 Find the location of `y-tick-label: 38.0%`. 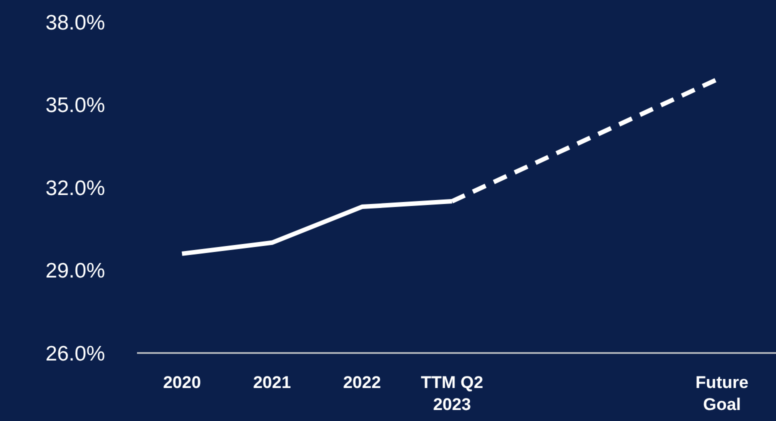

y-tick-label: 38.0% is located at coordinates (75, 22).